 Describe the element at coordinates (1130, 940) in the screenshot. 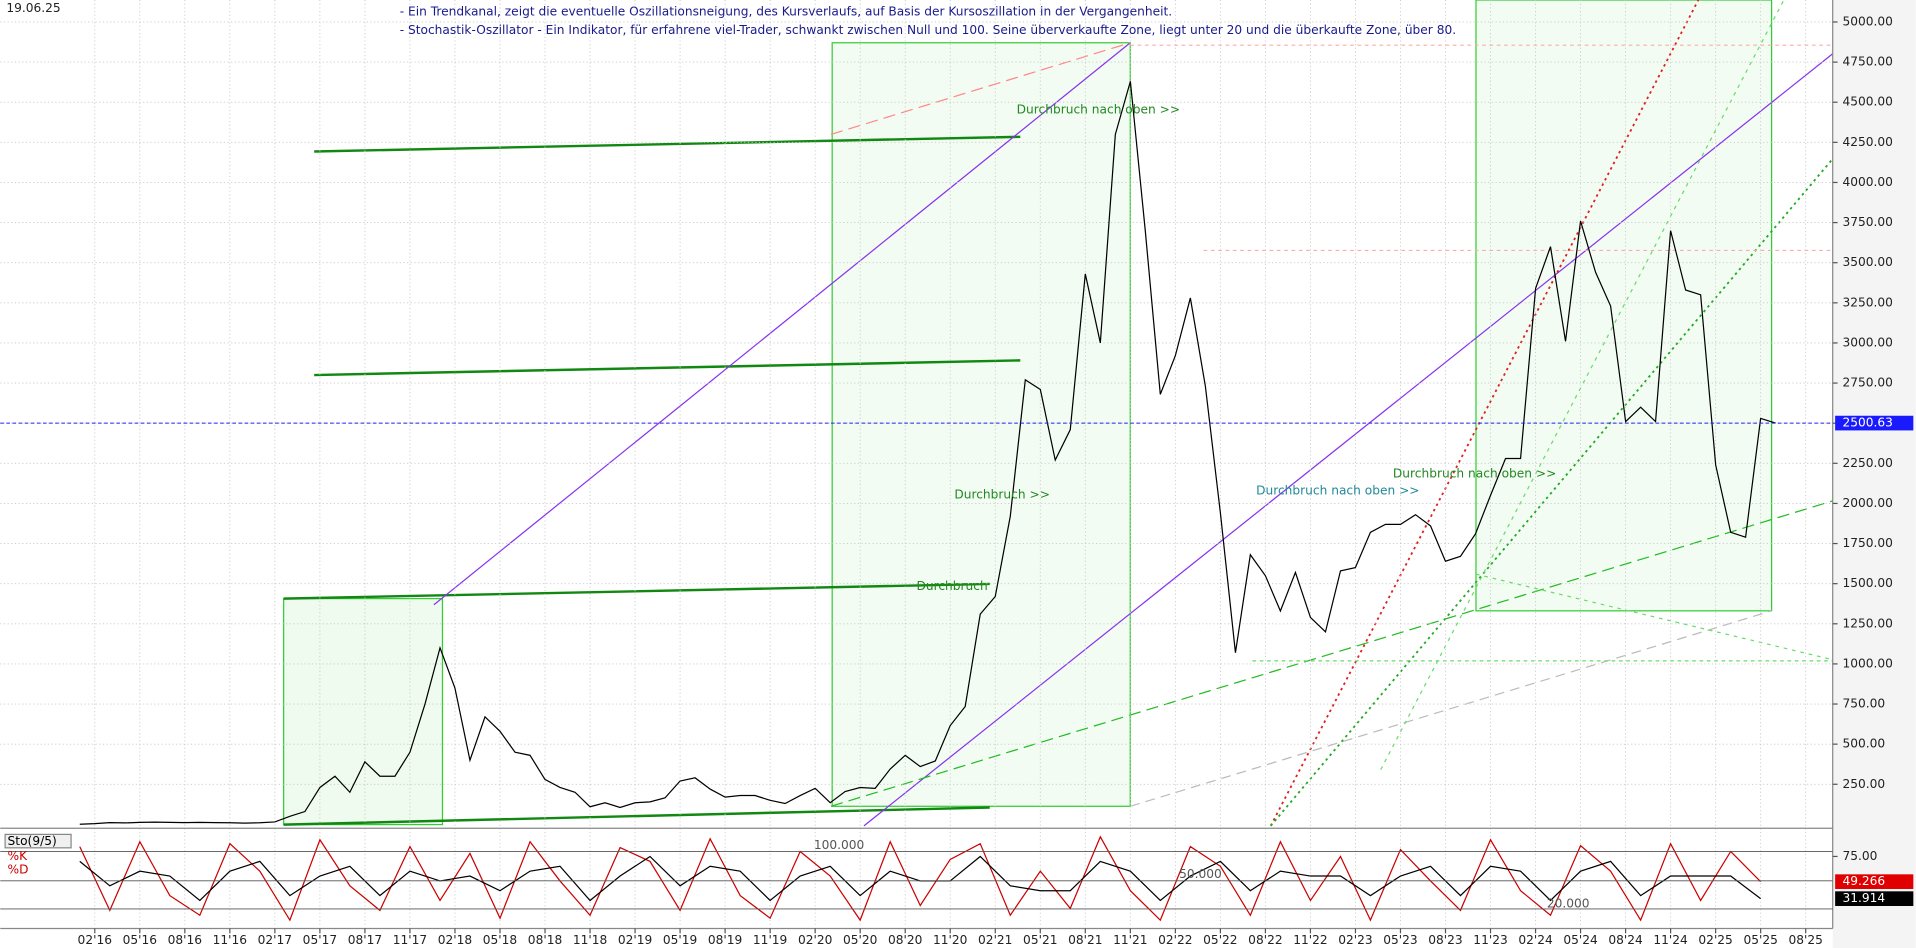

I see `x-tick-label: 11'21` at that location.